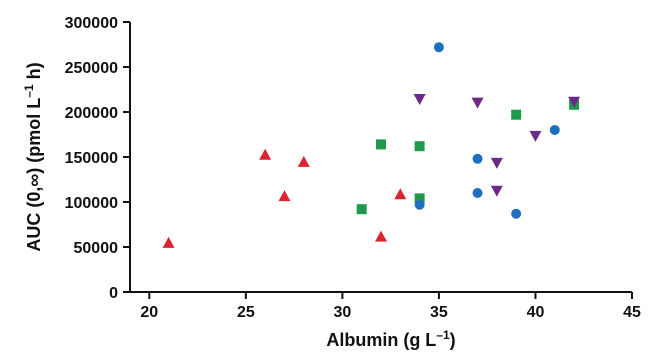 The image size is (649, 358). Describe the element at coordinates (149, 312) in the screenshot. I see `x-tick-label: 20` at that location.